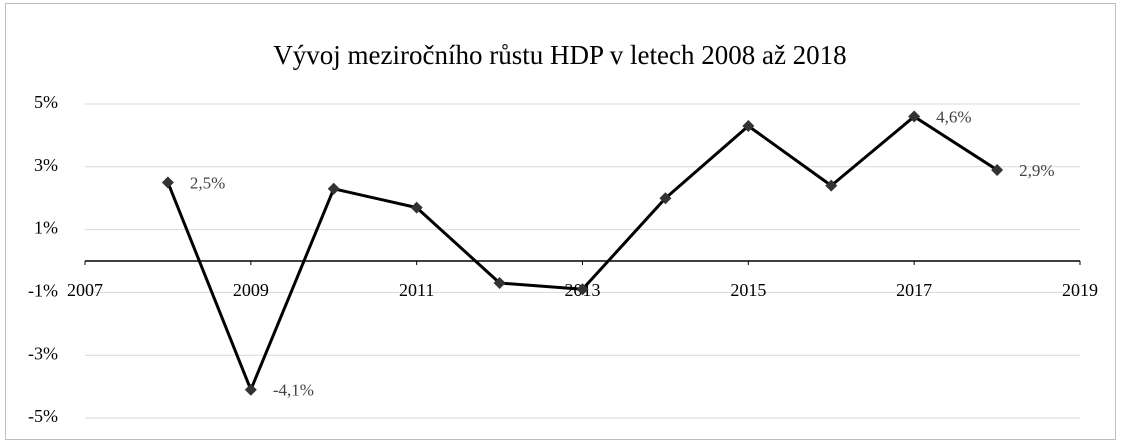 This screenshot has width=1121, height=442. What do you see at coordinates (43, 353) in the screenshot?
I see `y-tick-label: -3%` at bounding box center [43, 353].